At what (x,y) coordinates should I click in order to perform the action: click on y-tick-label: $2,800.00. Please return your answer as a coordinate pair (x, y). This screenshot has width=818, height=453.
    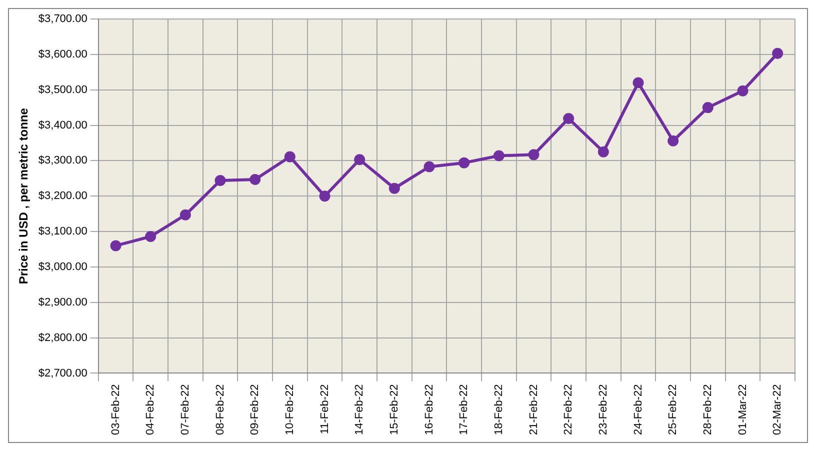
    Looking at the image, I should click on (63, 338).